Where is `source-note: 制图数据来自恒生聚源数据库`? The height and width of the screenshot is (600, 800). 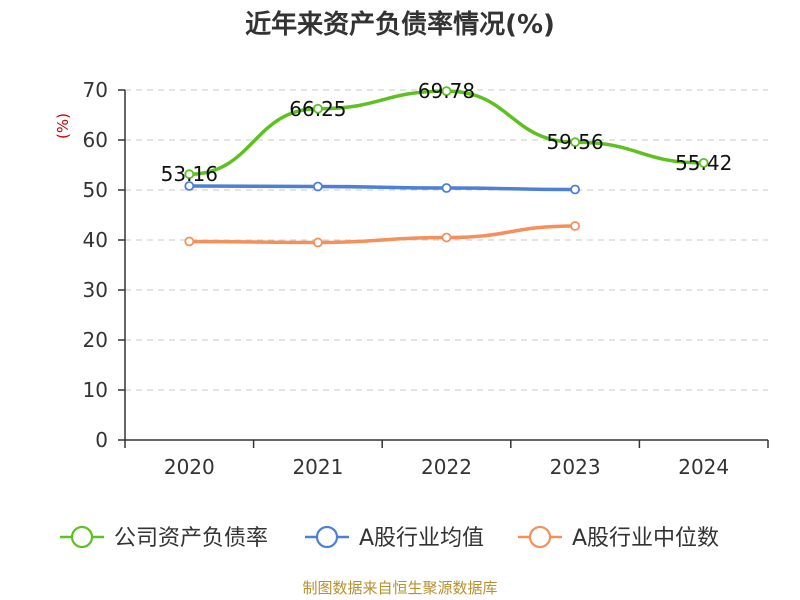
source-note: 制图数据来自恒生聚源数据库 is located at coordinates (399, 588).